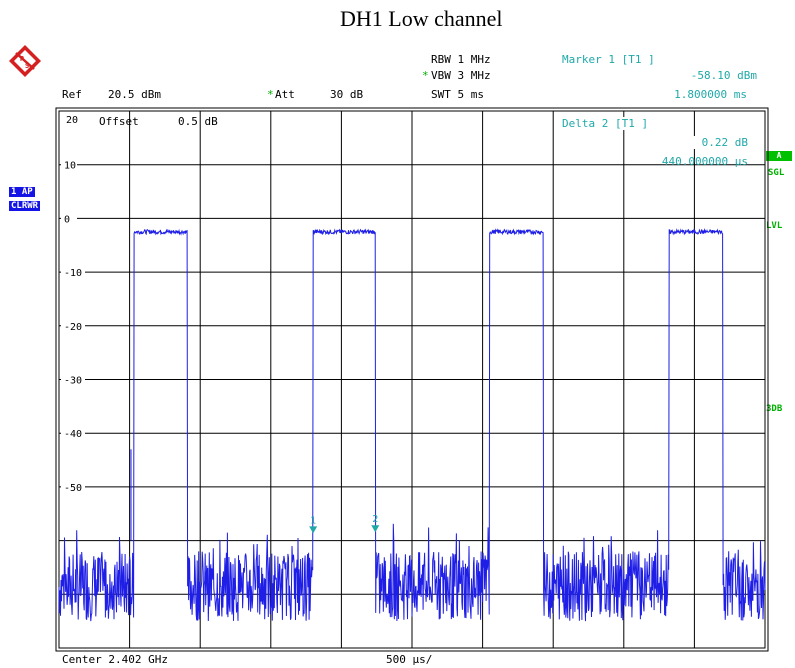 This screenshot has width=795, height=668. Describe the element at coordinates (313, 520) in the screenshot. I see `marker-label-1: 1` at that location.